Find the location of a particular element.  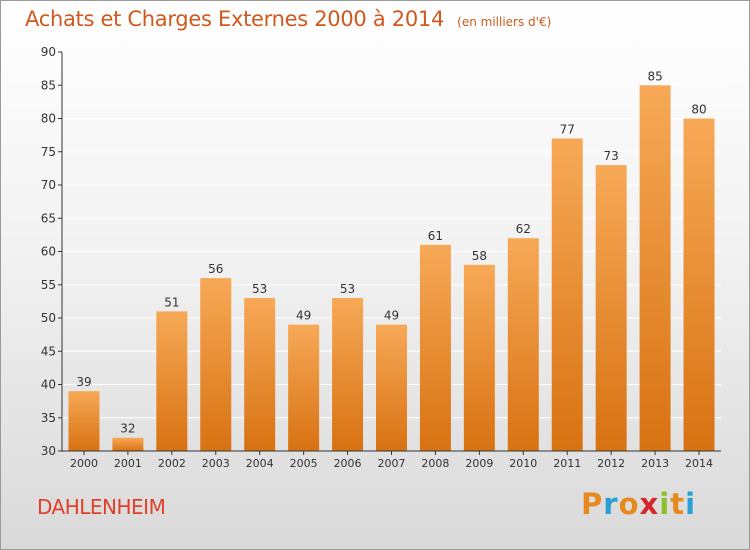

proxiti-logo: Proxiti is located at coordinates (638, 504).